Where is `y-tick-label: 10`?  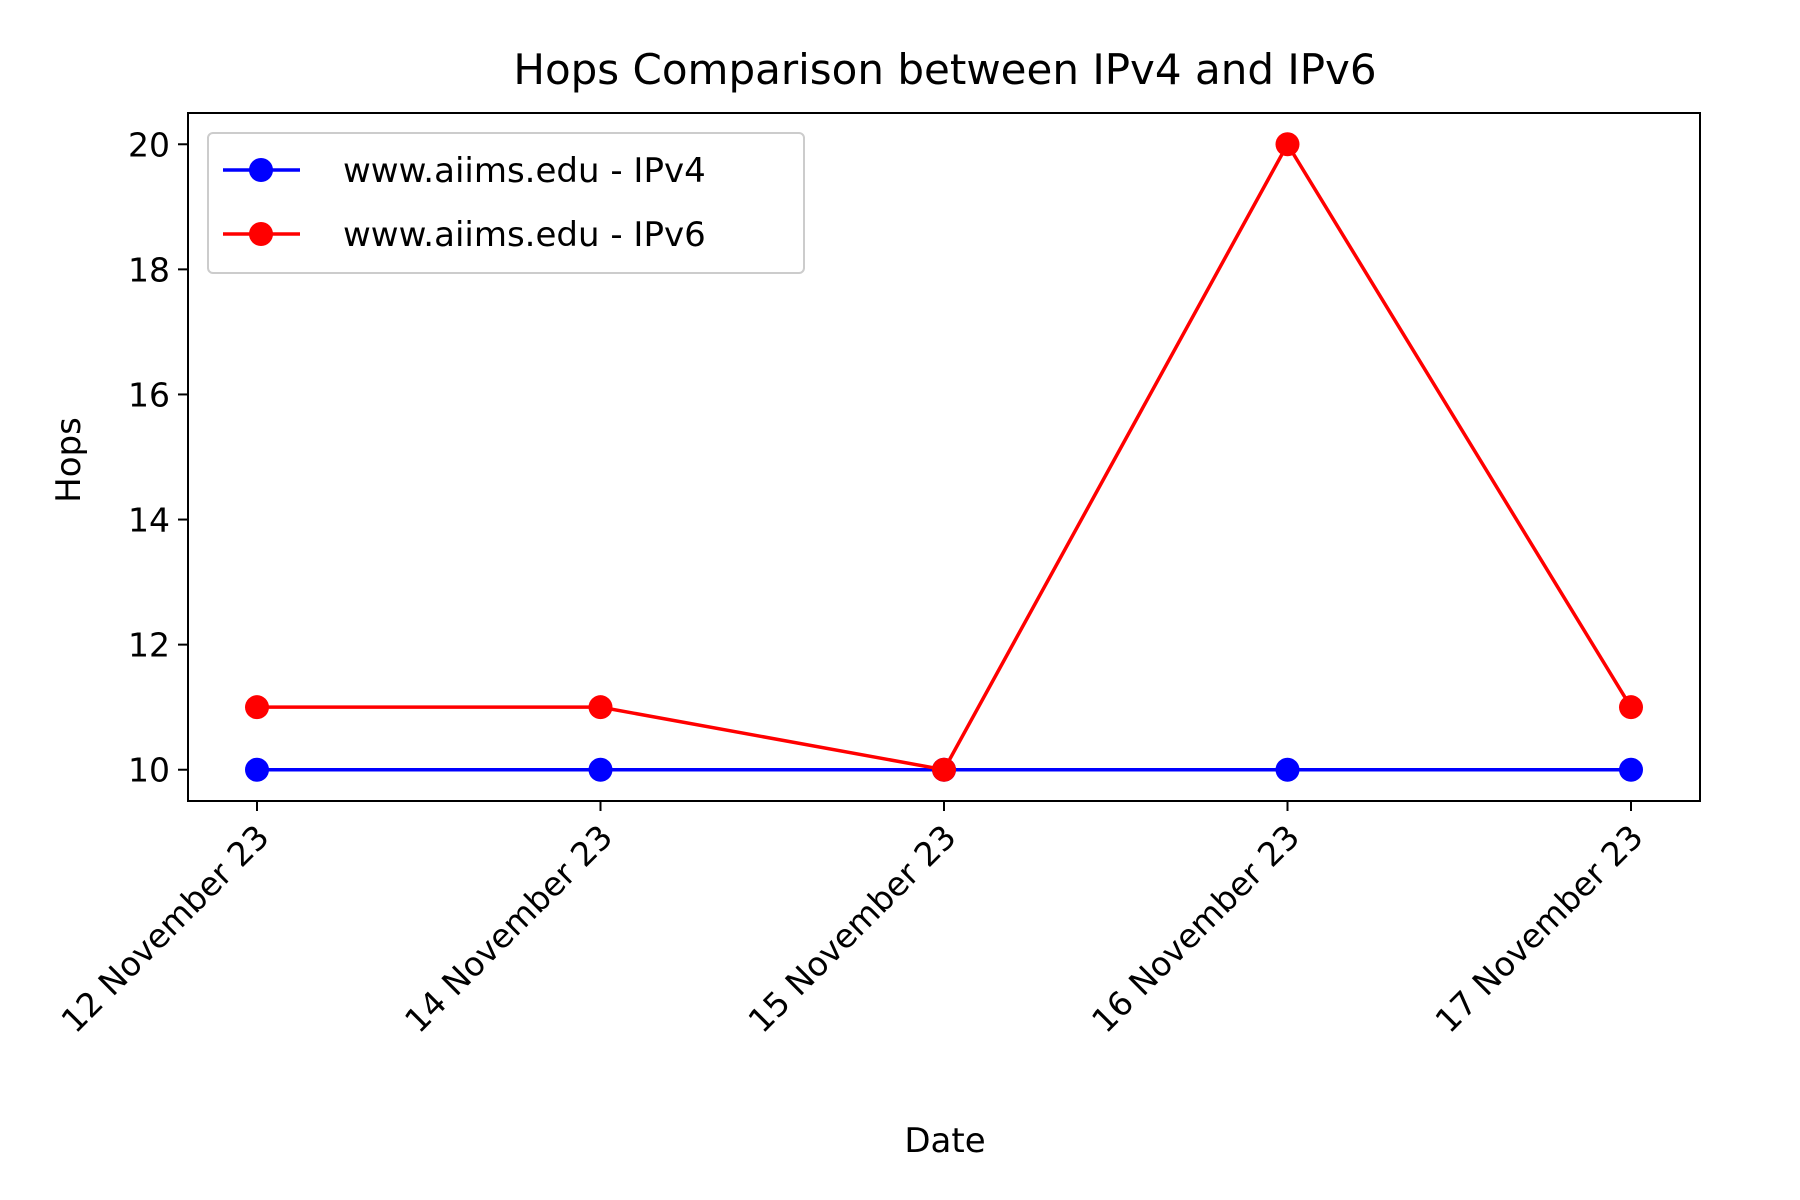
y-tick-label: 10 is located at coordinates (149, 770).